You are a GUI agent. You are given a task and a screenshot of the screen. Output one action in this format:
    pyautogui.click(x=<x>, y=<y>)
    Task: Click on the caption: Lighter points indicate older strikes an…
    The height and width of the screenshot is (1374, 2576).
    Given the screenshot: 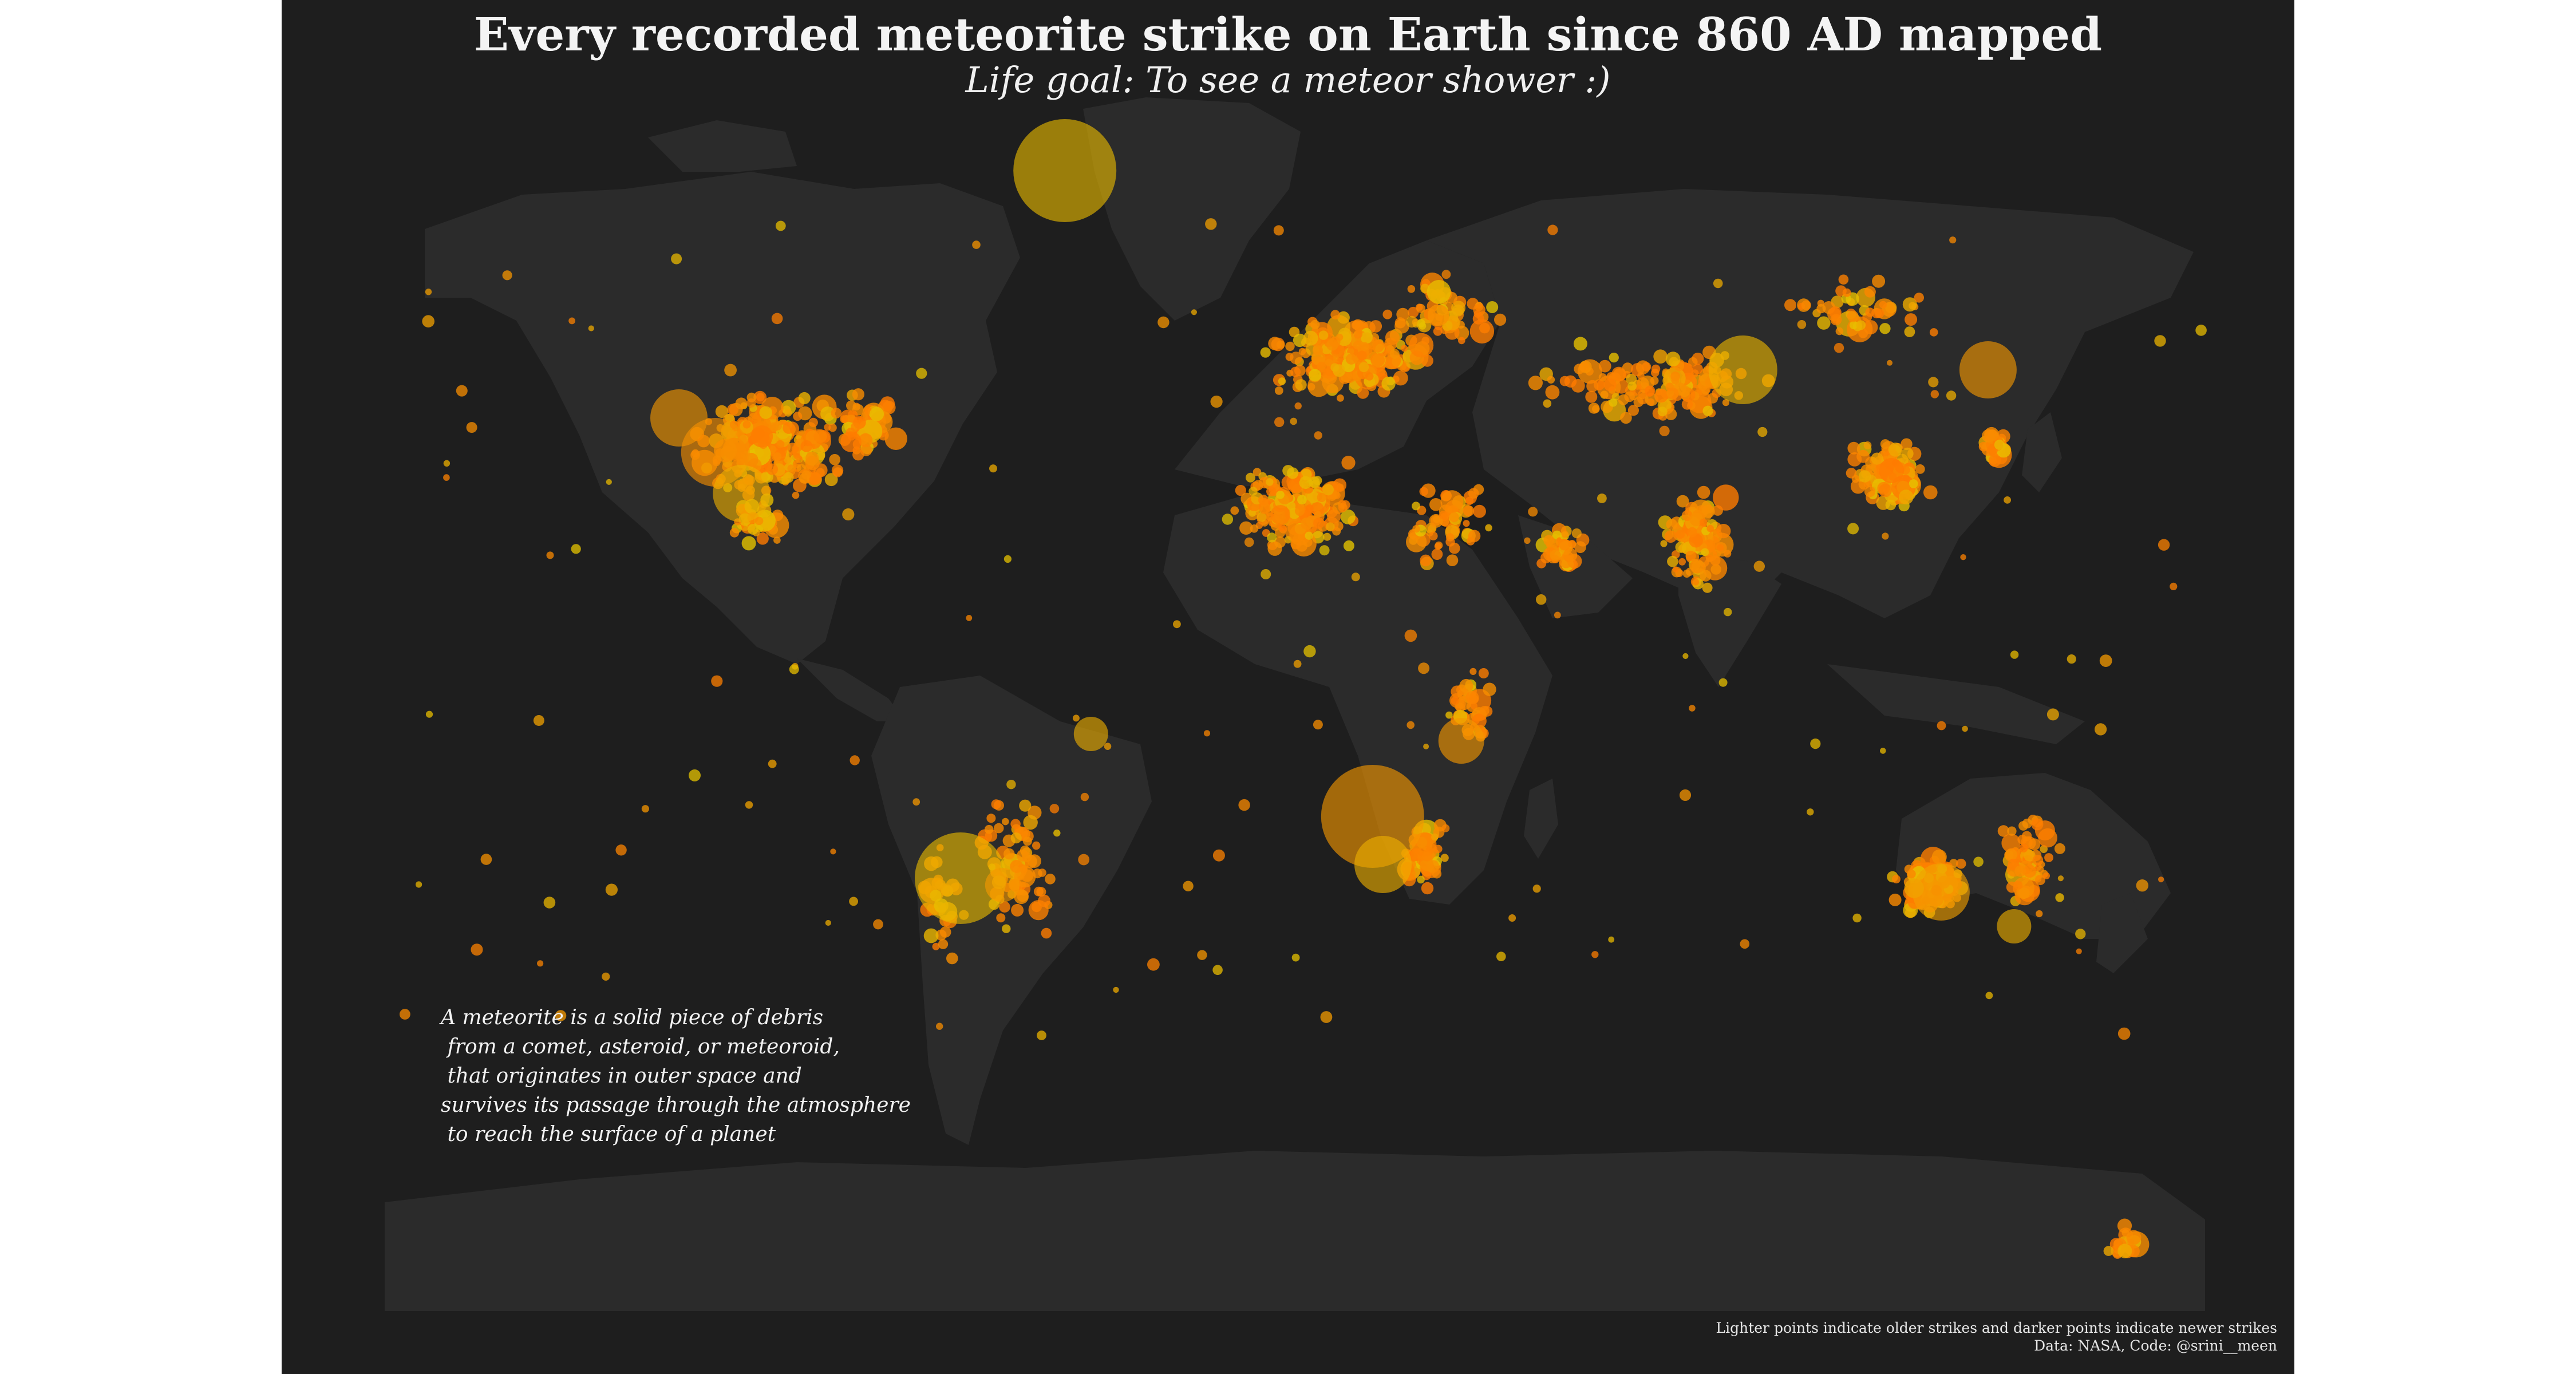 What is the action you would take?
    pyautogui.click(x=1997, y=1337)
    